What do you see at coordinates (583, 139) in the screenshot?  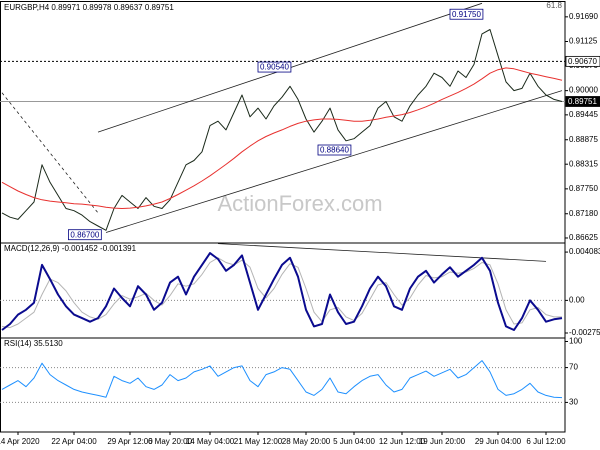 I see `y-tick-label: 0.88875` at bounding box center [583, 139].